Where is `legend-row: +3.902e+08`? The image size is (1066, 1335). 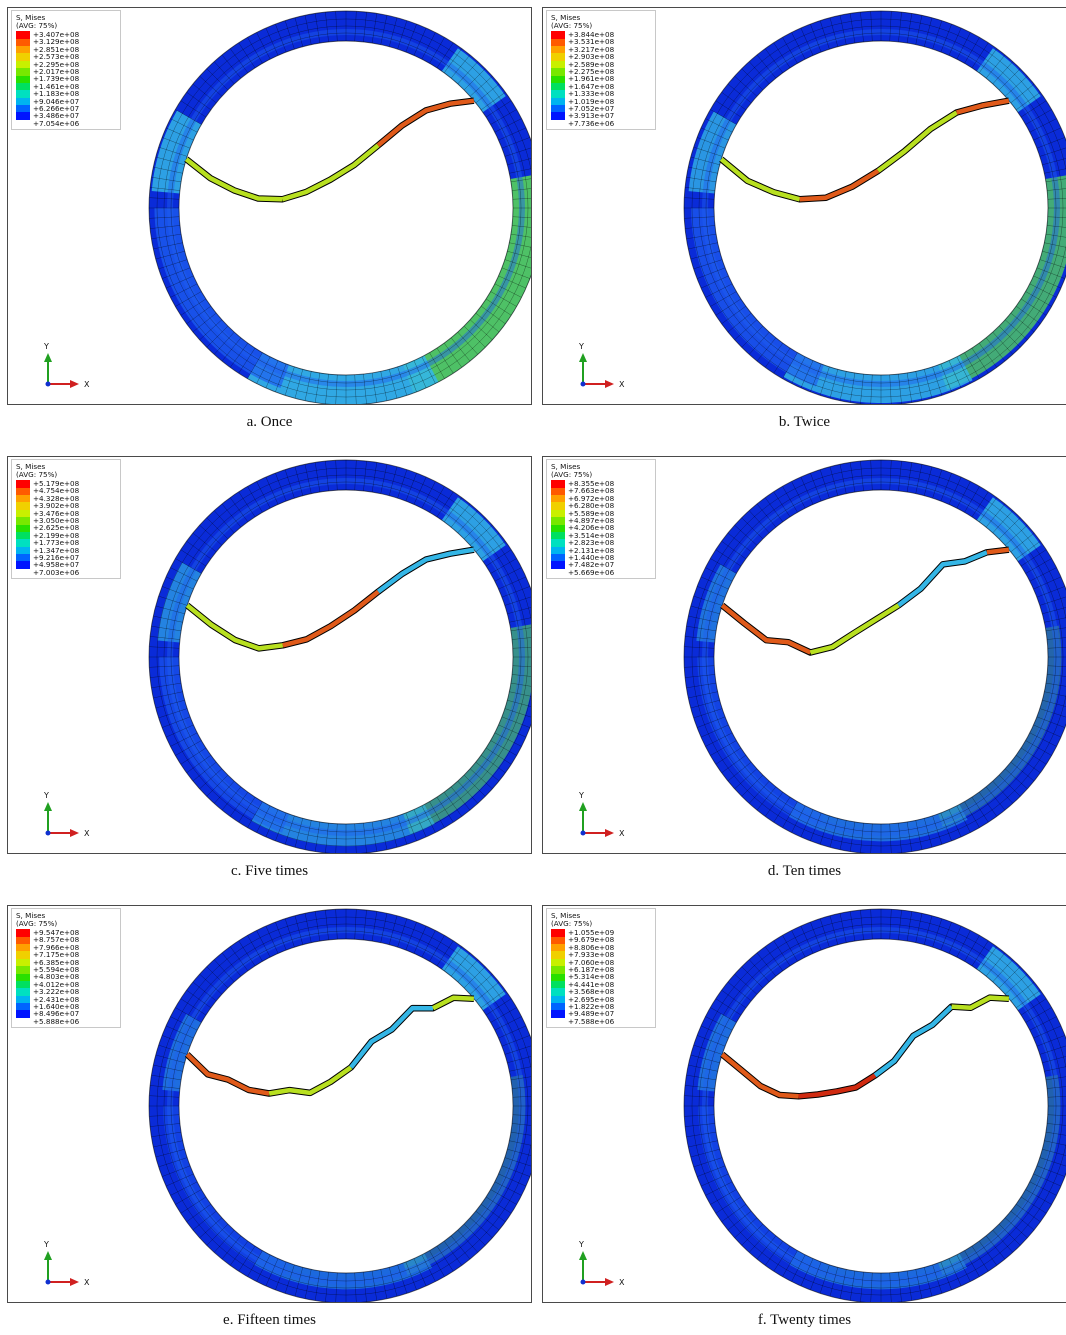 legend-row: +3.902e+08 is located at coordinates (68, 506).